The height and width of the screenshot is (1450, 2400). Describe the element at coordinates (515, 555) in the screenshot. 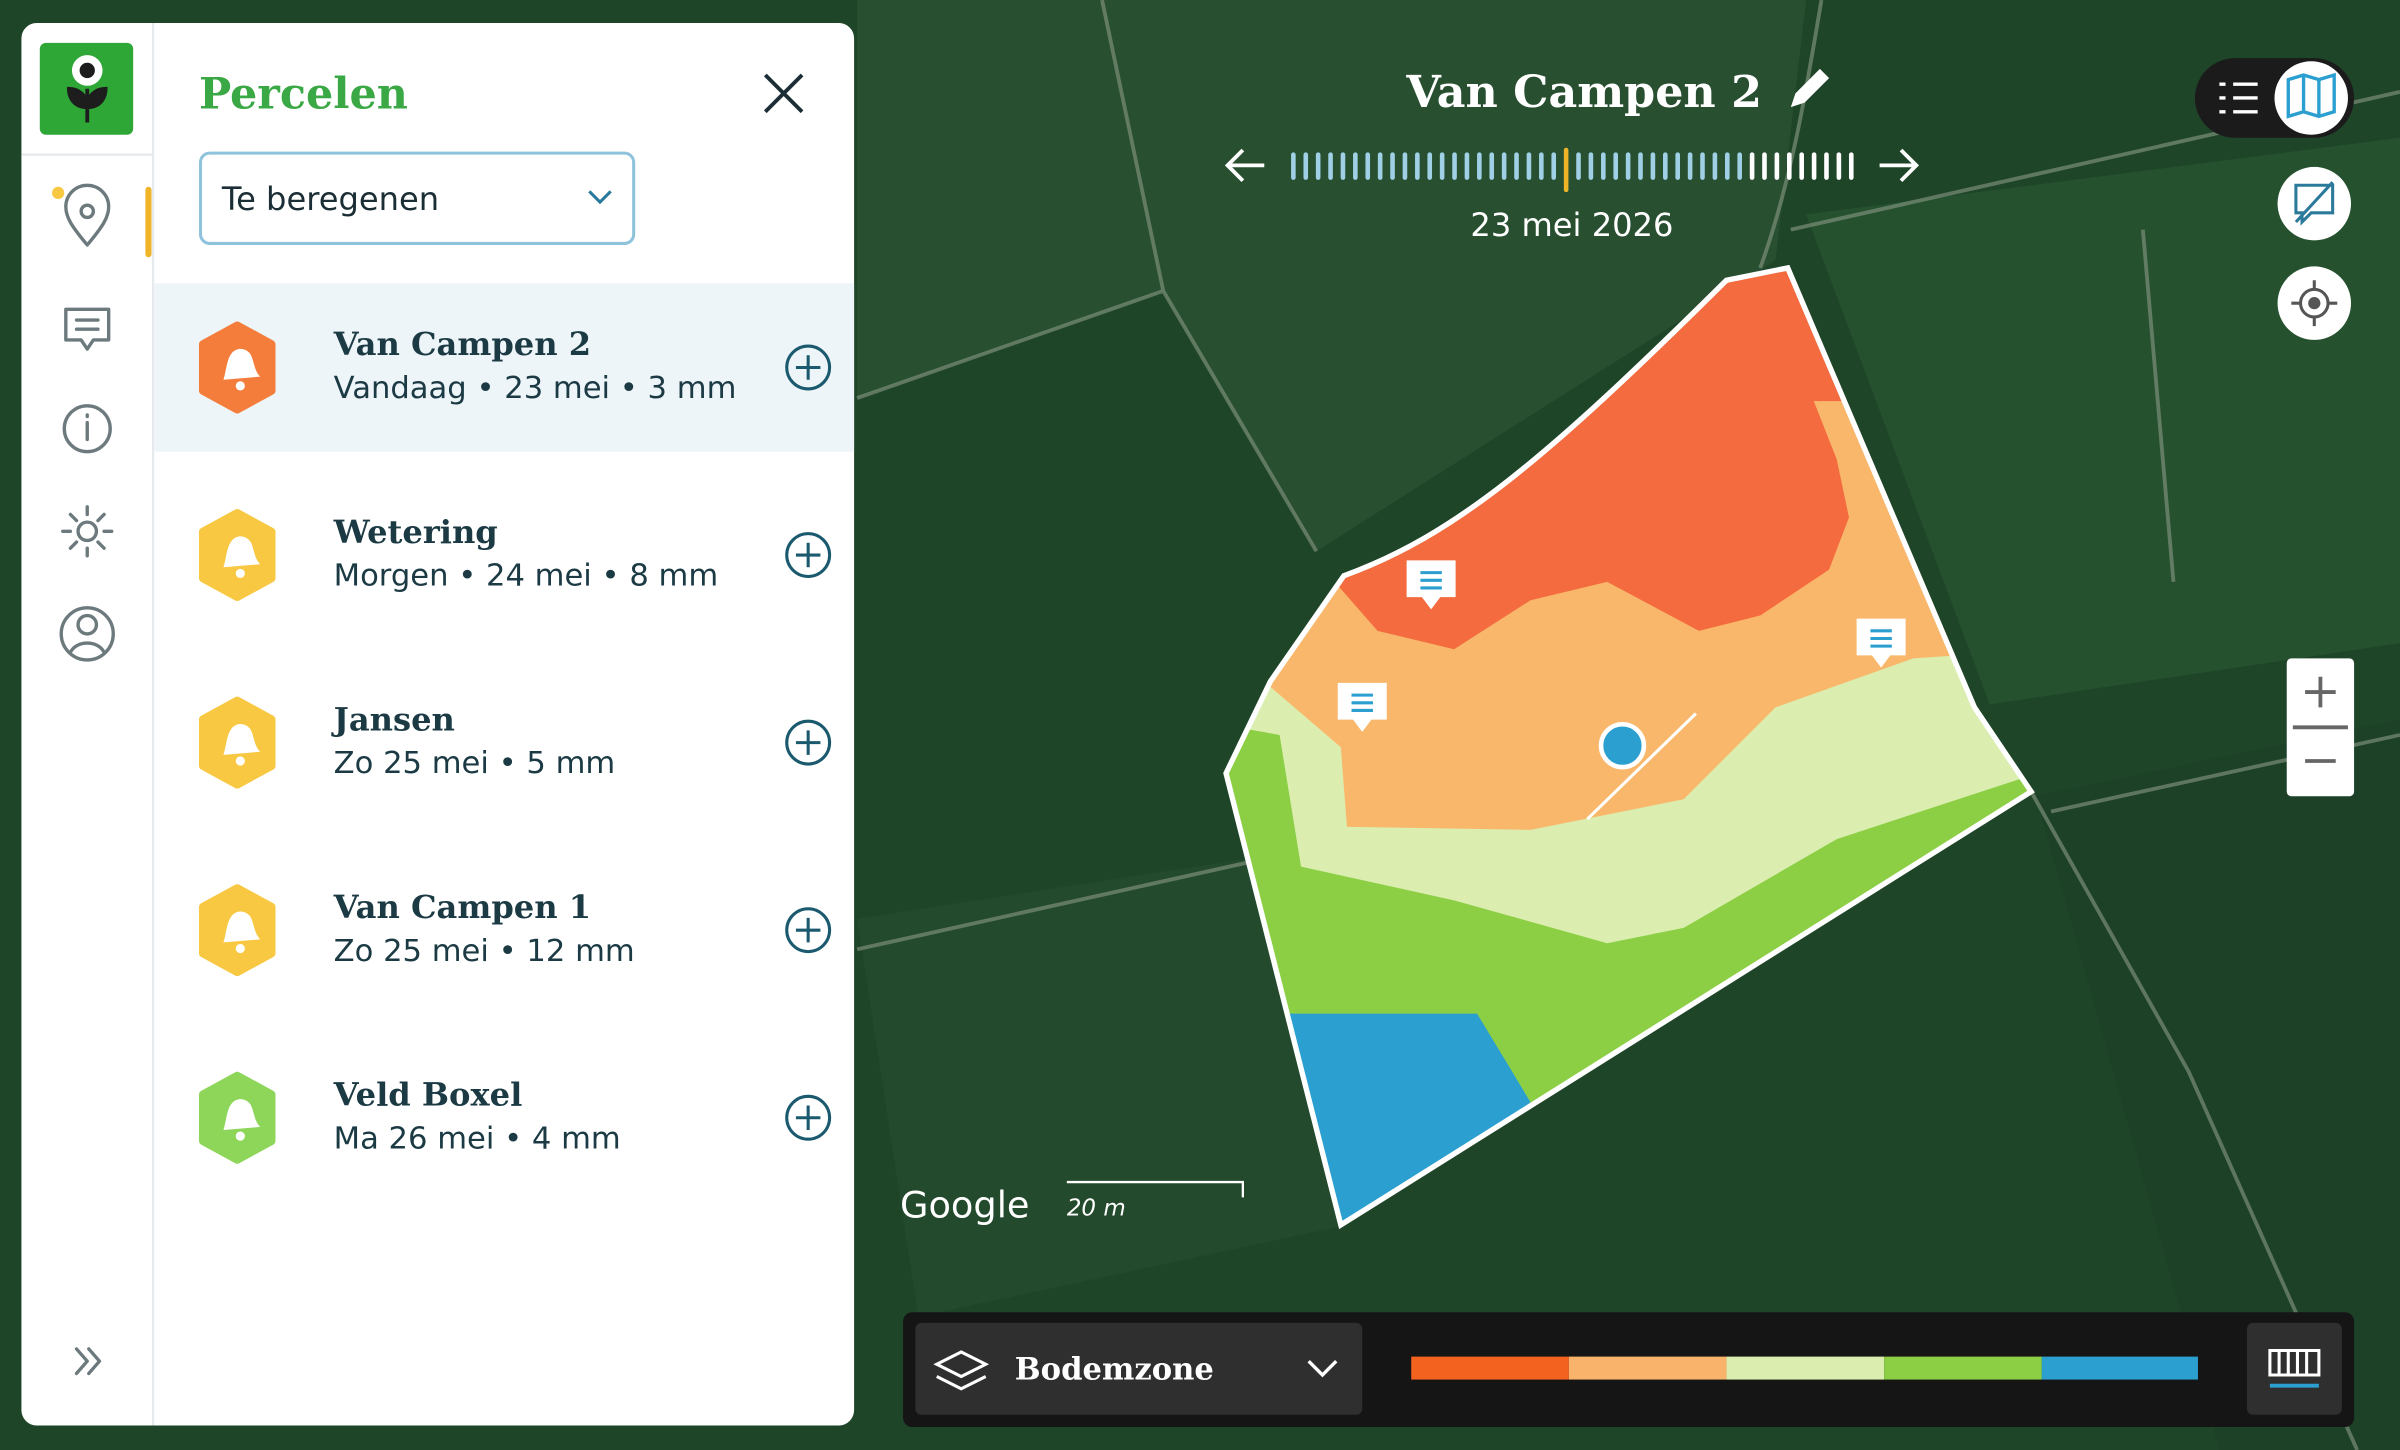

I see `field-row: Wetering Morgen • 24 mei • 8 mm` at that location.